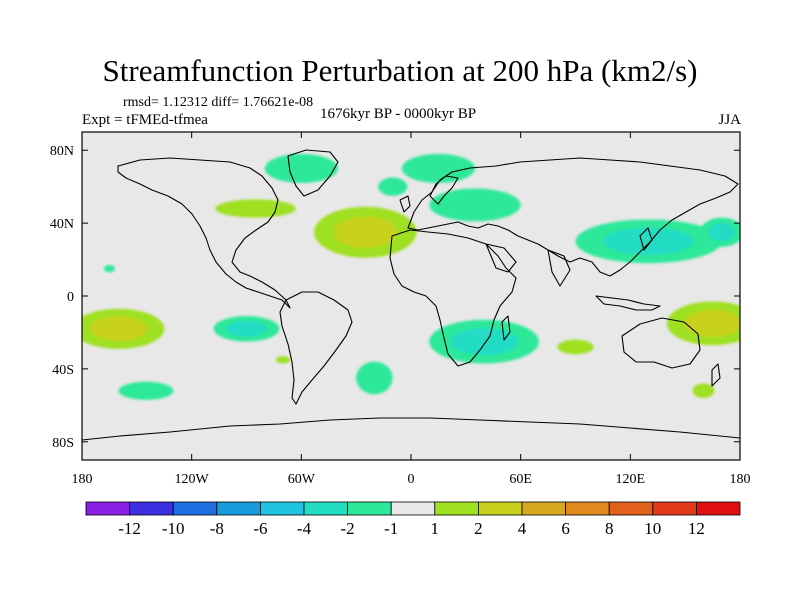 The height and width of the screenshot is (600, 800). I want to click on y-tick-label: 40S, so click(63, 370).